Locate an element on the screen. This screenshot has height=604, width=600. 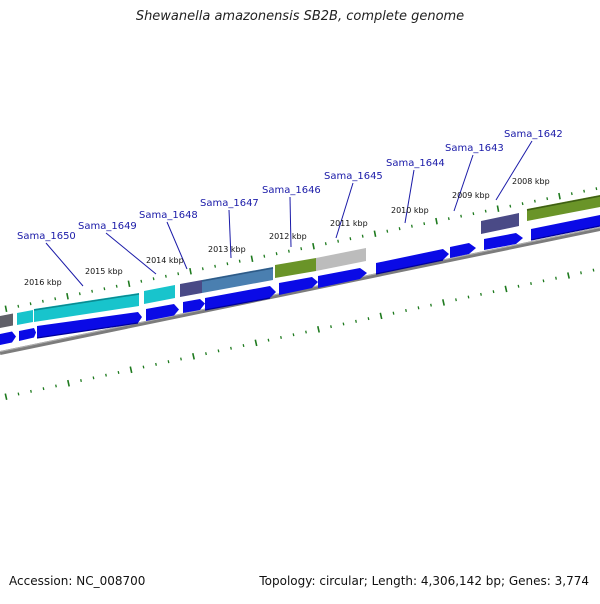
gene-label: Sama_1649 is located at coordinates (107, 226).